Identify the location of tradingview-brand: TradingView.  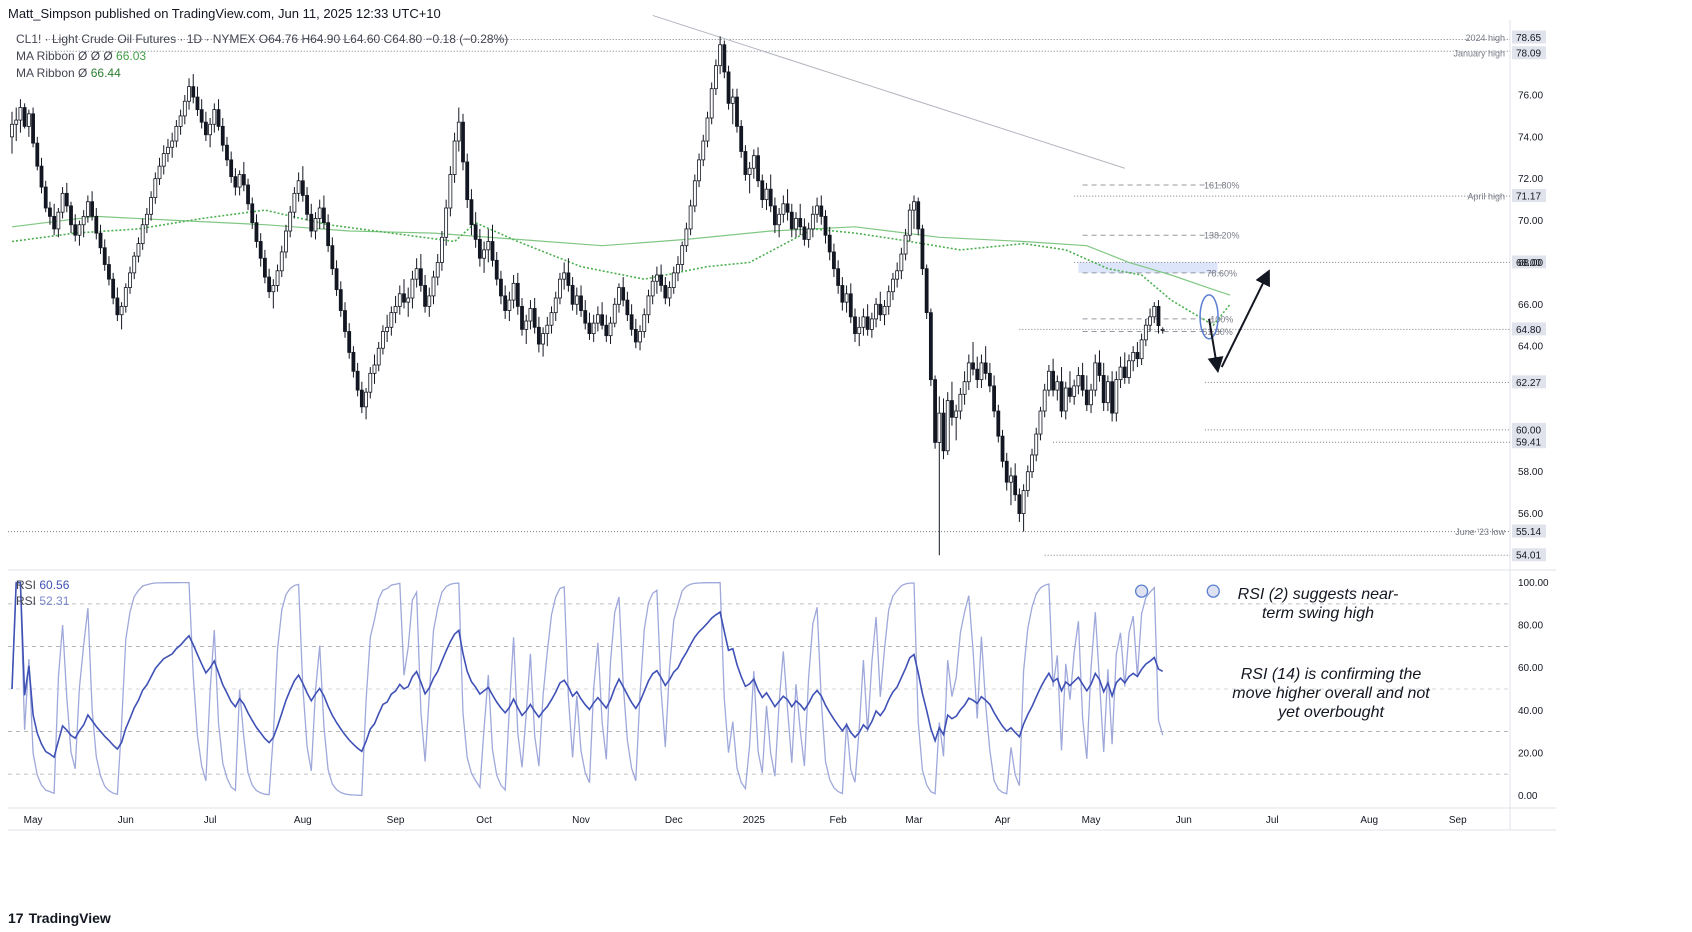
(69, 918).